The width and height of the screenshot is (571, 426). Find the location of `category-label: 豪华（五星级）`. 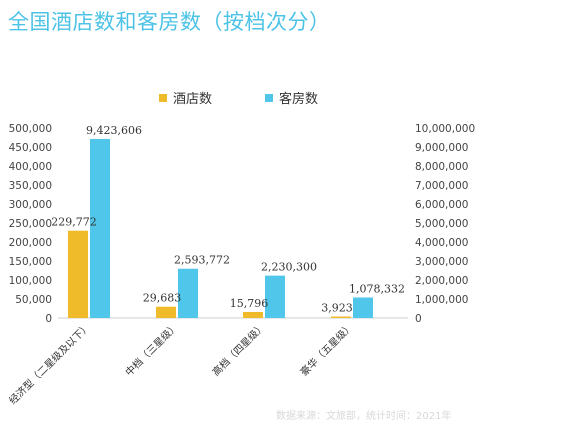

category-label: 豪华（五星级） is located at coordinates (326, 349).